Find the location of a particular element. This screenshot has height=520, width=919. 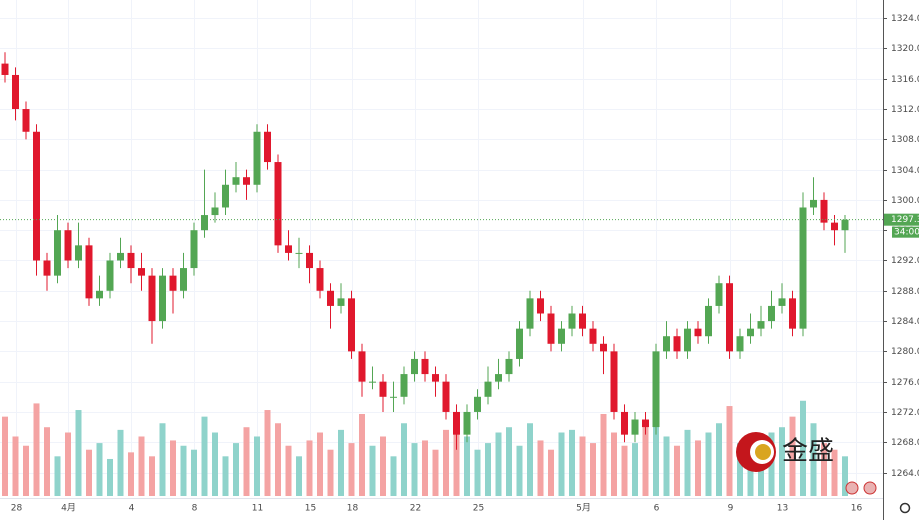

logo-dot is located at coordinates (763, 452).